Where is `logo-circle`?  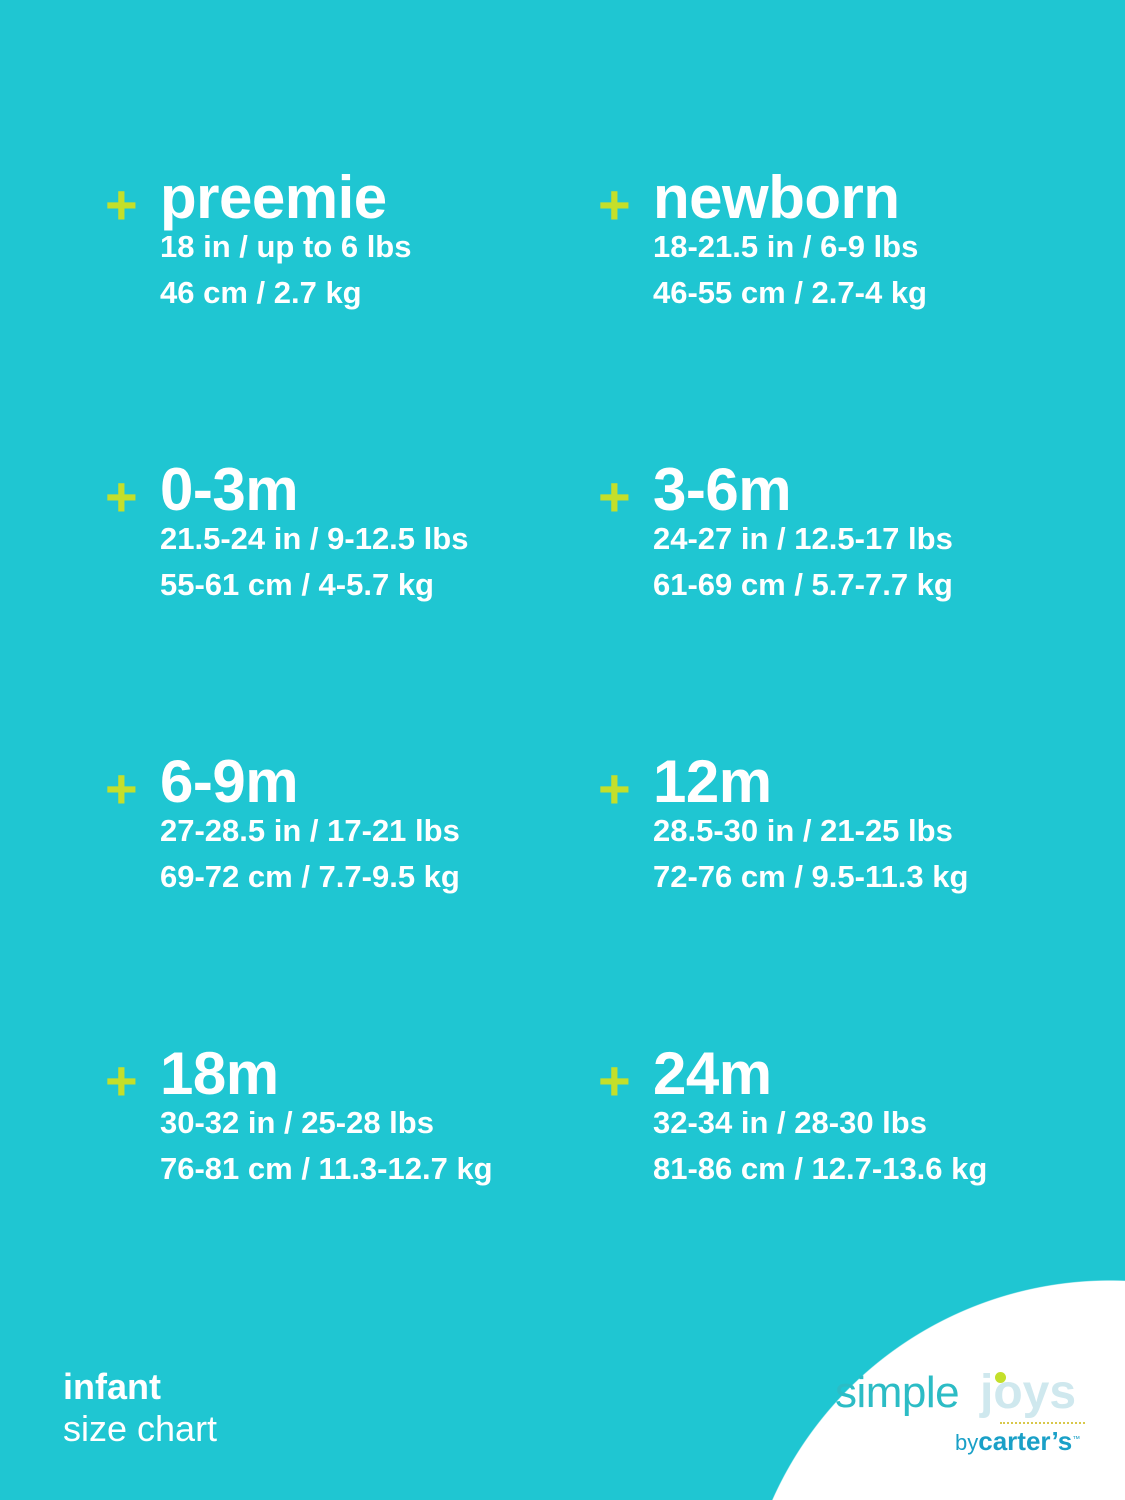 logo-circle is located at coordinates (932, 1390).